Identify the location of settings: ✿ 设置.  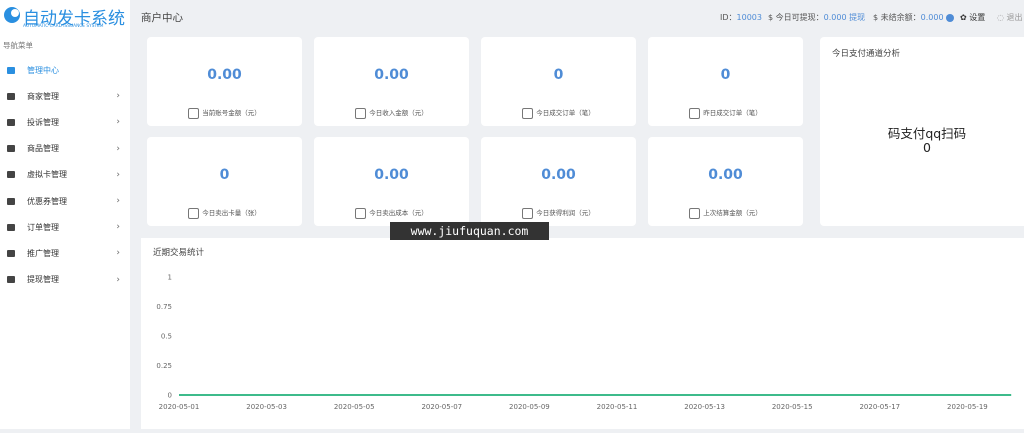
(973, 17).